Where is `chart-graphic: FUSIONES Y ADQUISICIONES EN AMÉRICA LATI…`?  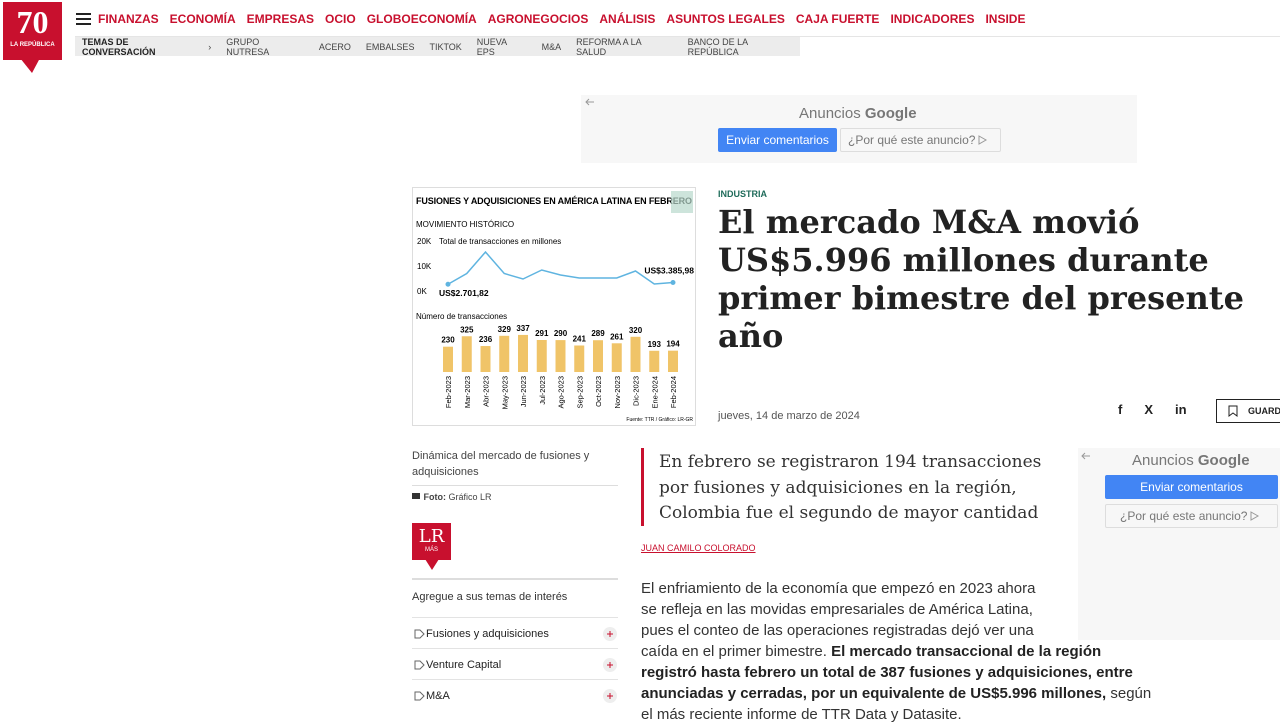 chart-graphic: FUSIONES Y ADQUISICIONES EN AMÉRICA LATI… is located at coordinates (554, 306).